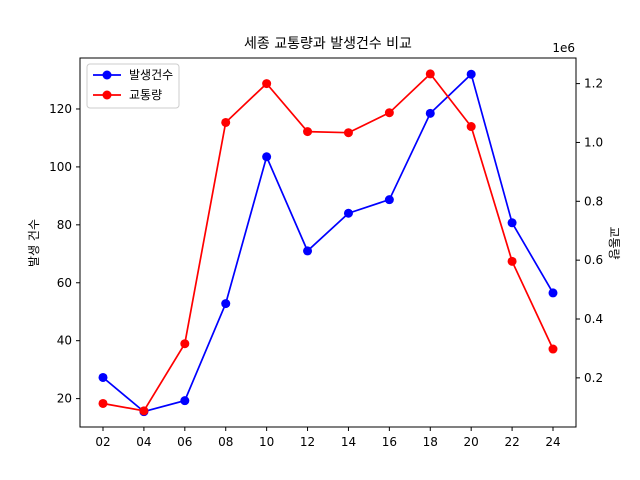 The width and height of the screenshot is (640, 480). What do you see at coordinates (593, 84) in the screenshot?
I see `y-right-tick-label: 1.2` at bounding box center [593, 84].